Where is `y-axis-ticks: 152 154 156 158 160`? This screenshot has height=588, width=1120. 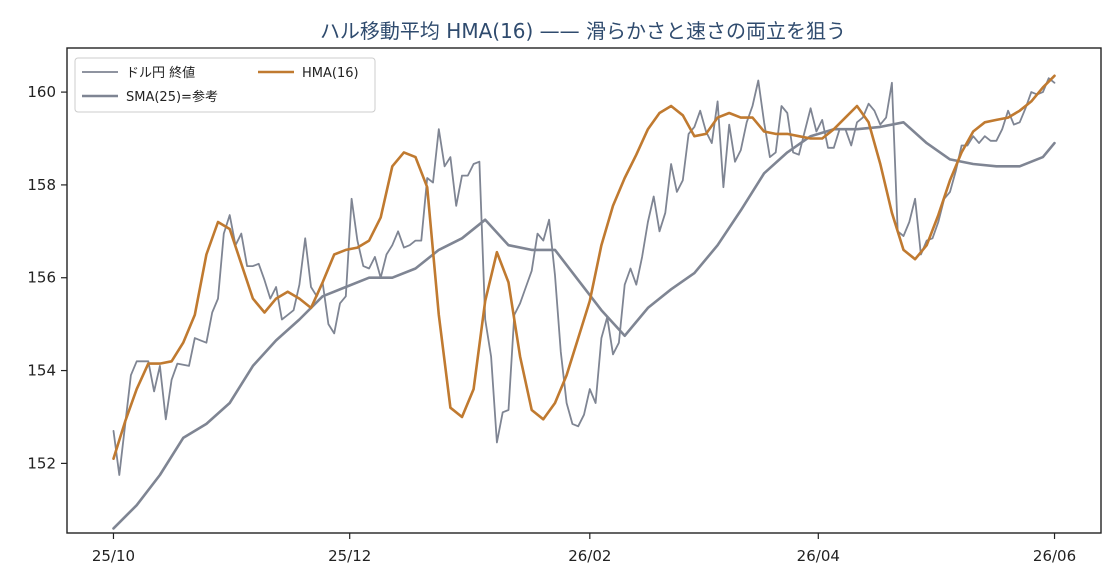 y-axis-ticks: 152 154 156 158 160 is located at coordinates (47, 277).